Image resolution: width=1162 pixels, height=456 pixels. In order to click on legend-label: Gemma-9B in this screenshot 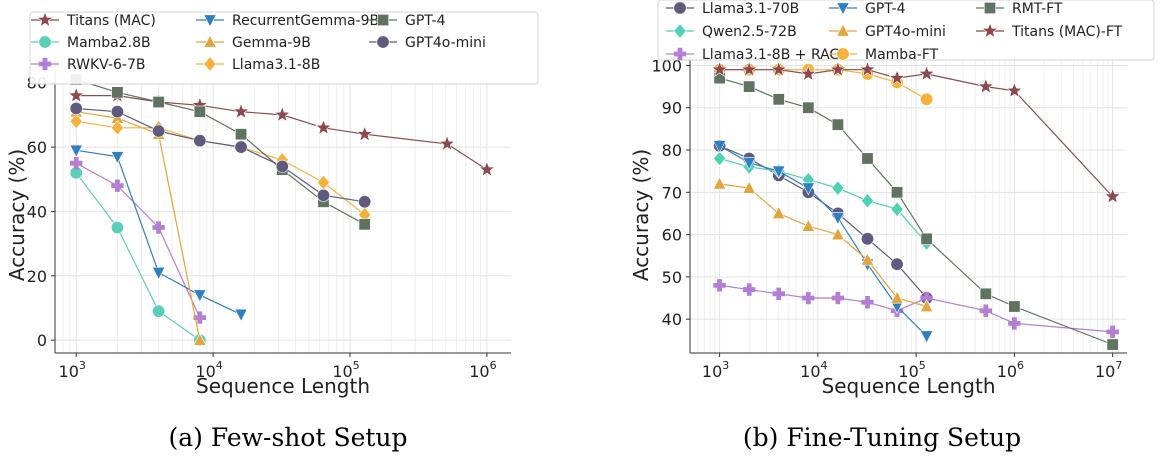, I will do `click(271, 43)`.